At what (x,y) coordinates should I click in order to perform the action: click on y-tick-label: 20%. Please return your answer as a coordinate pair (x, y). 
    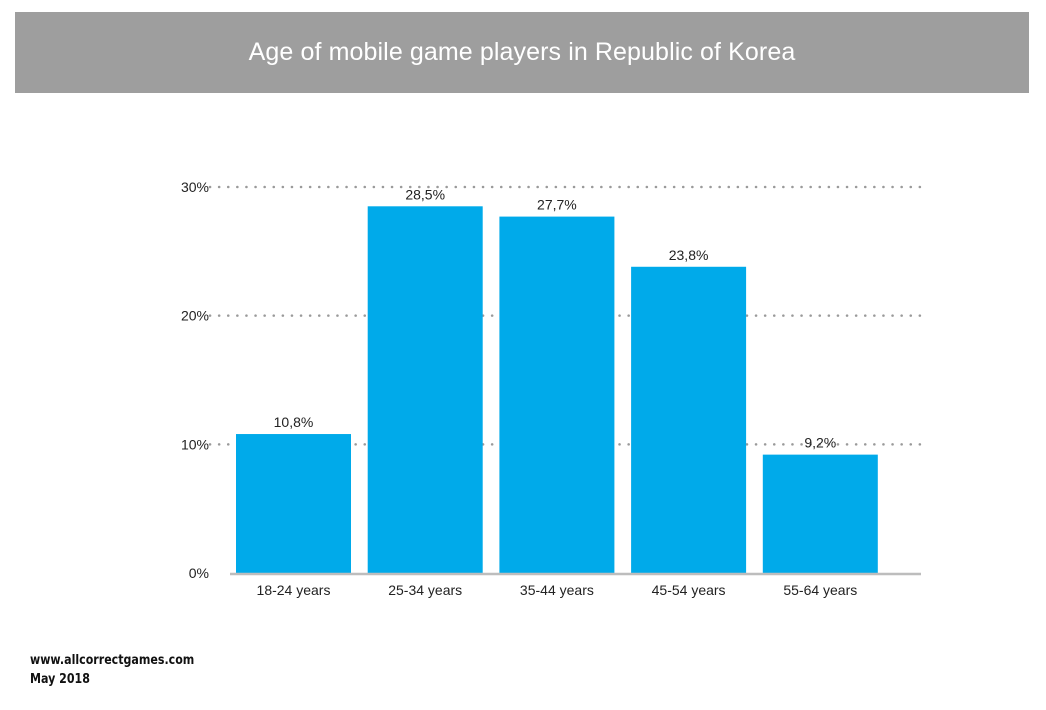
    Looking at the image, I should click on (195, 316).